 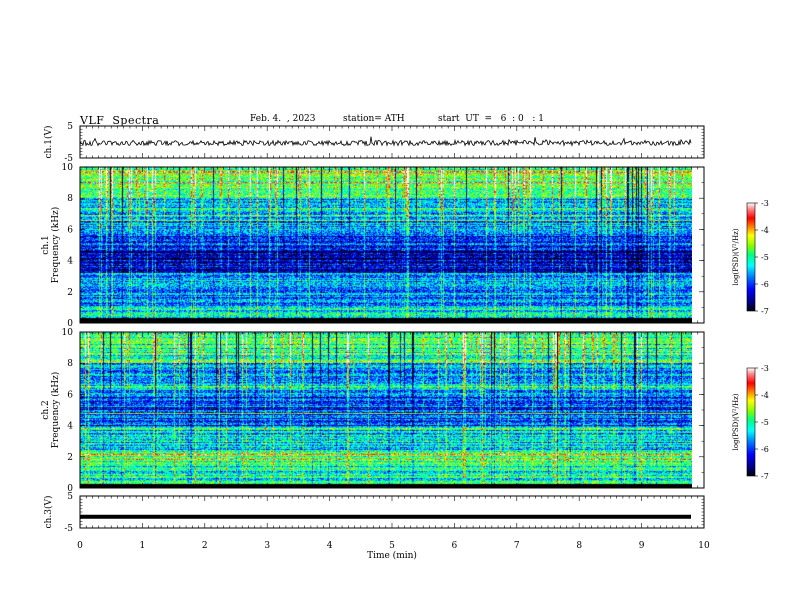 What do you see at coordinates (70, 458) in the screenshot?
I see `y-tick-label-3: 2` at bounding box center [70, 458].